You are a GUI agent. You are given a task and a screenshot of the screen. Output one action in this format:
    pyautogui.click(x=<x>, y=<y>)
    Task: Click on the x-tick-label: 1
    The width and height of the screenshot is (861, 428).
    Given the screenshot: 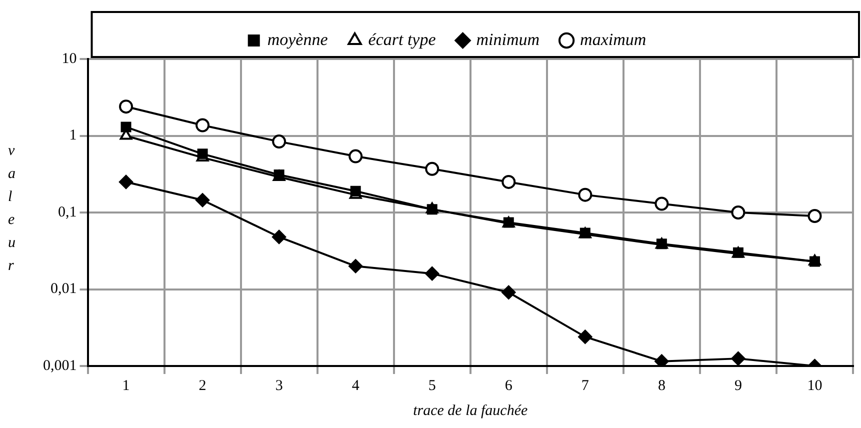 What is the action you would take?
    pyautogui.click(x=126, y=386)
    